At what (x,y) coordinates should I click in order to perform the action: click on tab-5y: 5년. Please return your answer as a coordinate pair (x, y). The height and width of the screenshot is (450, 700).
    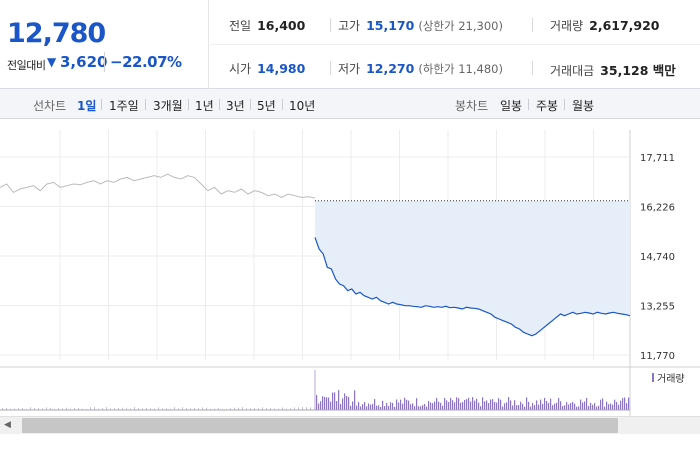
    Looking at the image, I should click on (266, 106).